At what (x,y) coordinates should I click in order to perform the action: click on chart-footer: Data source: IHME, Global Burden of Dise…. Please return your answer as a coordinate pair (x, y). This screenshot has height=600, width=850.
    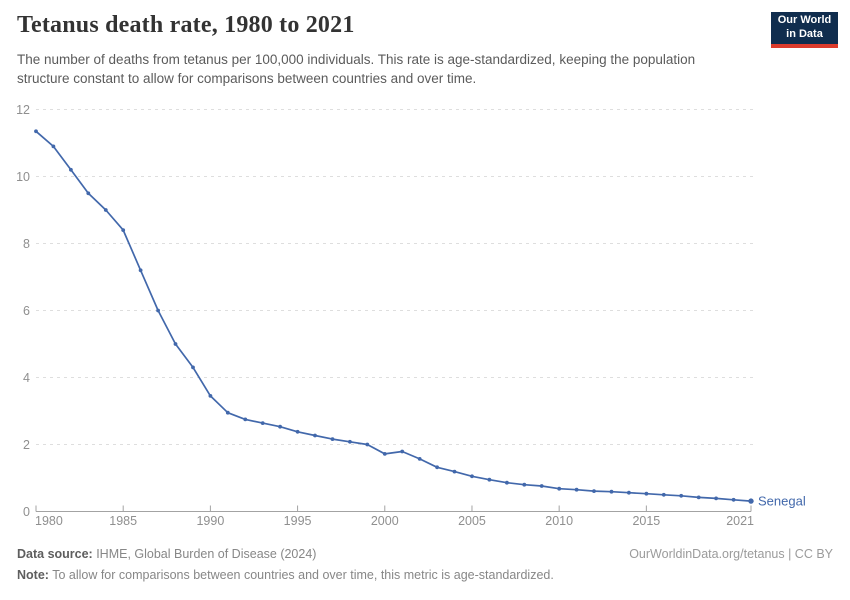
    Looking at the image, I should click on (425, 565).